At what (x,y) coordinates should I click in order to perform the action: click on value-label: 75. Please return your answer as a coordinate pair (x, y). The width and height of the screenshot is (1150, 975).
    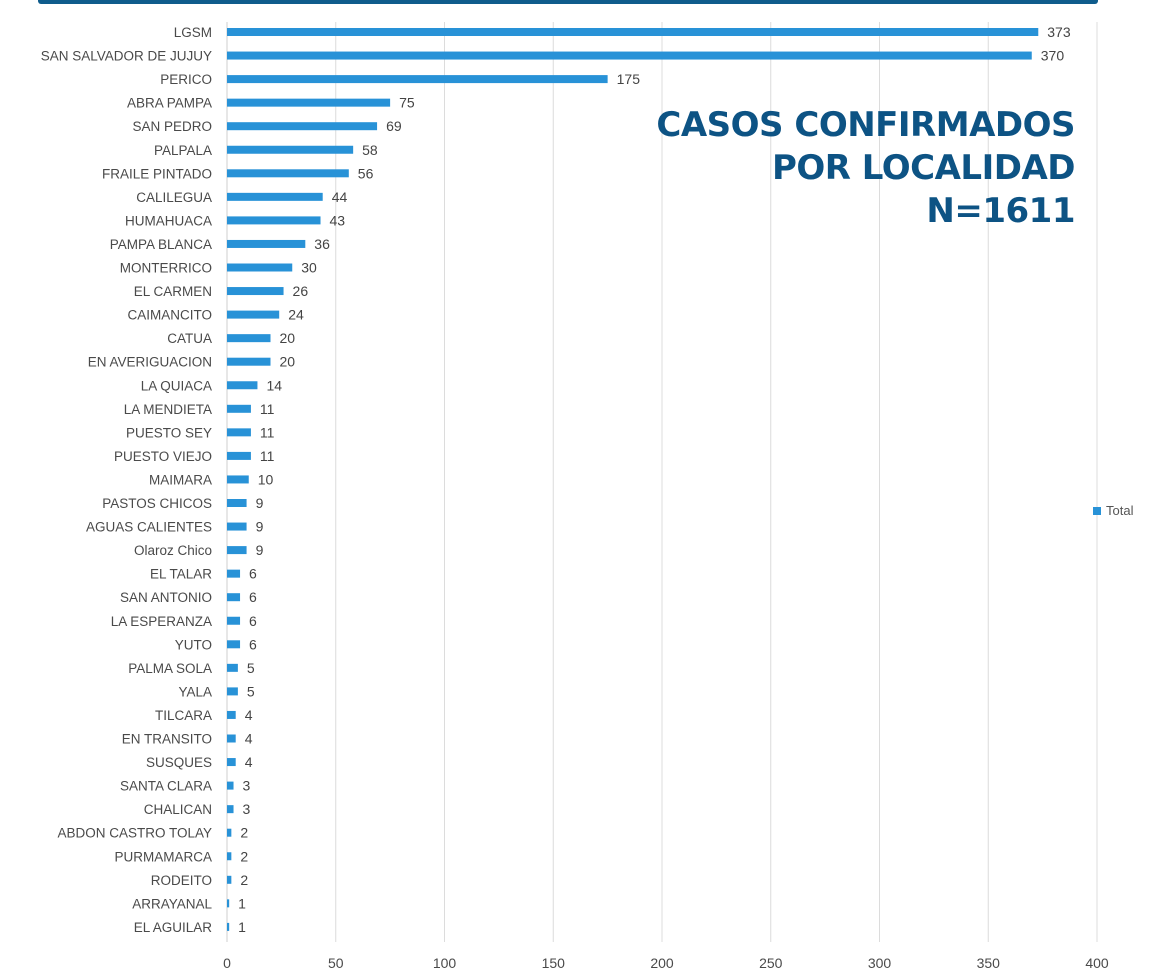
    Looking at the image, I should click on (407, 103).